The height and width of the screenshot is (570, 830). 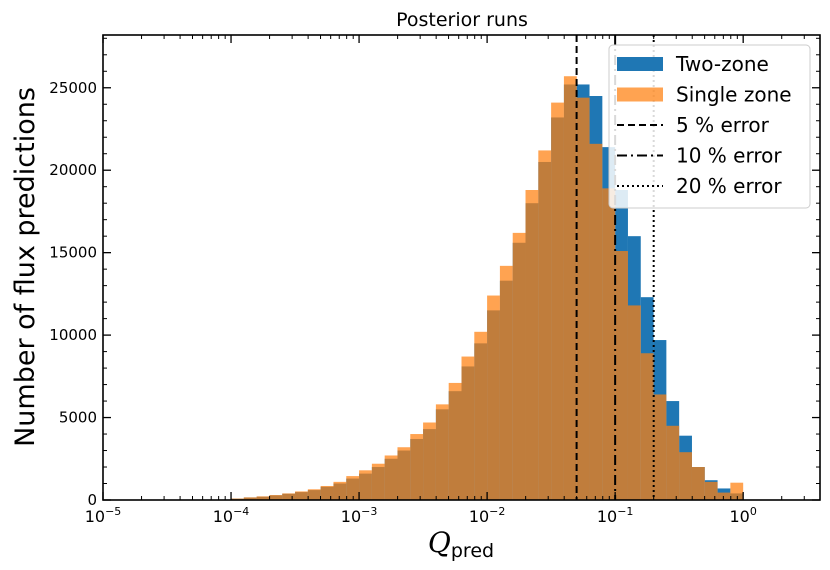 I want to click on x-axis-label: Qpred, so click(x=461, y=544).